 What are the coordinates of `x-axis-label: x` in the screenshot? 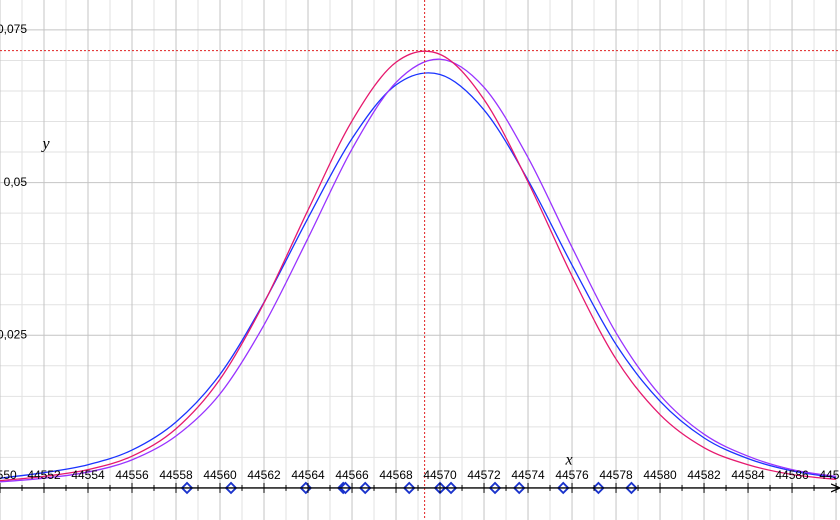 It's located at (568, 460).